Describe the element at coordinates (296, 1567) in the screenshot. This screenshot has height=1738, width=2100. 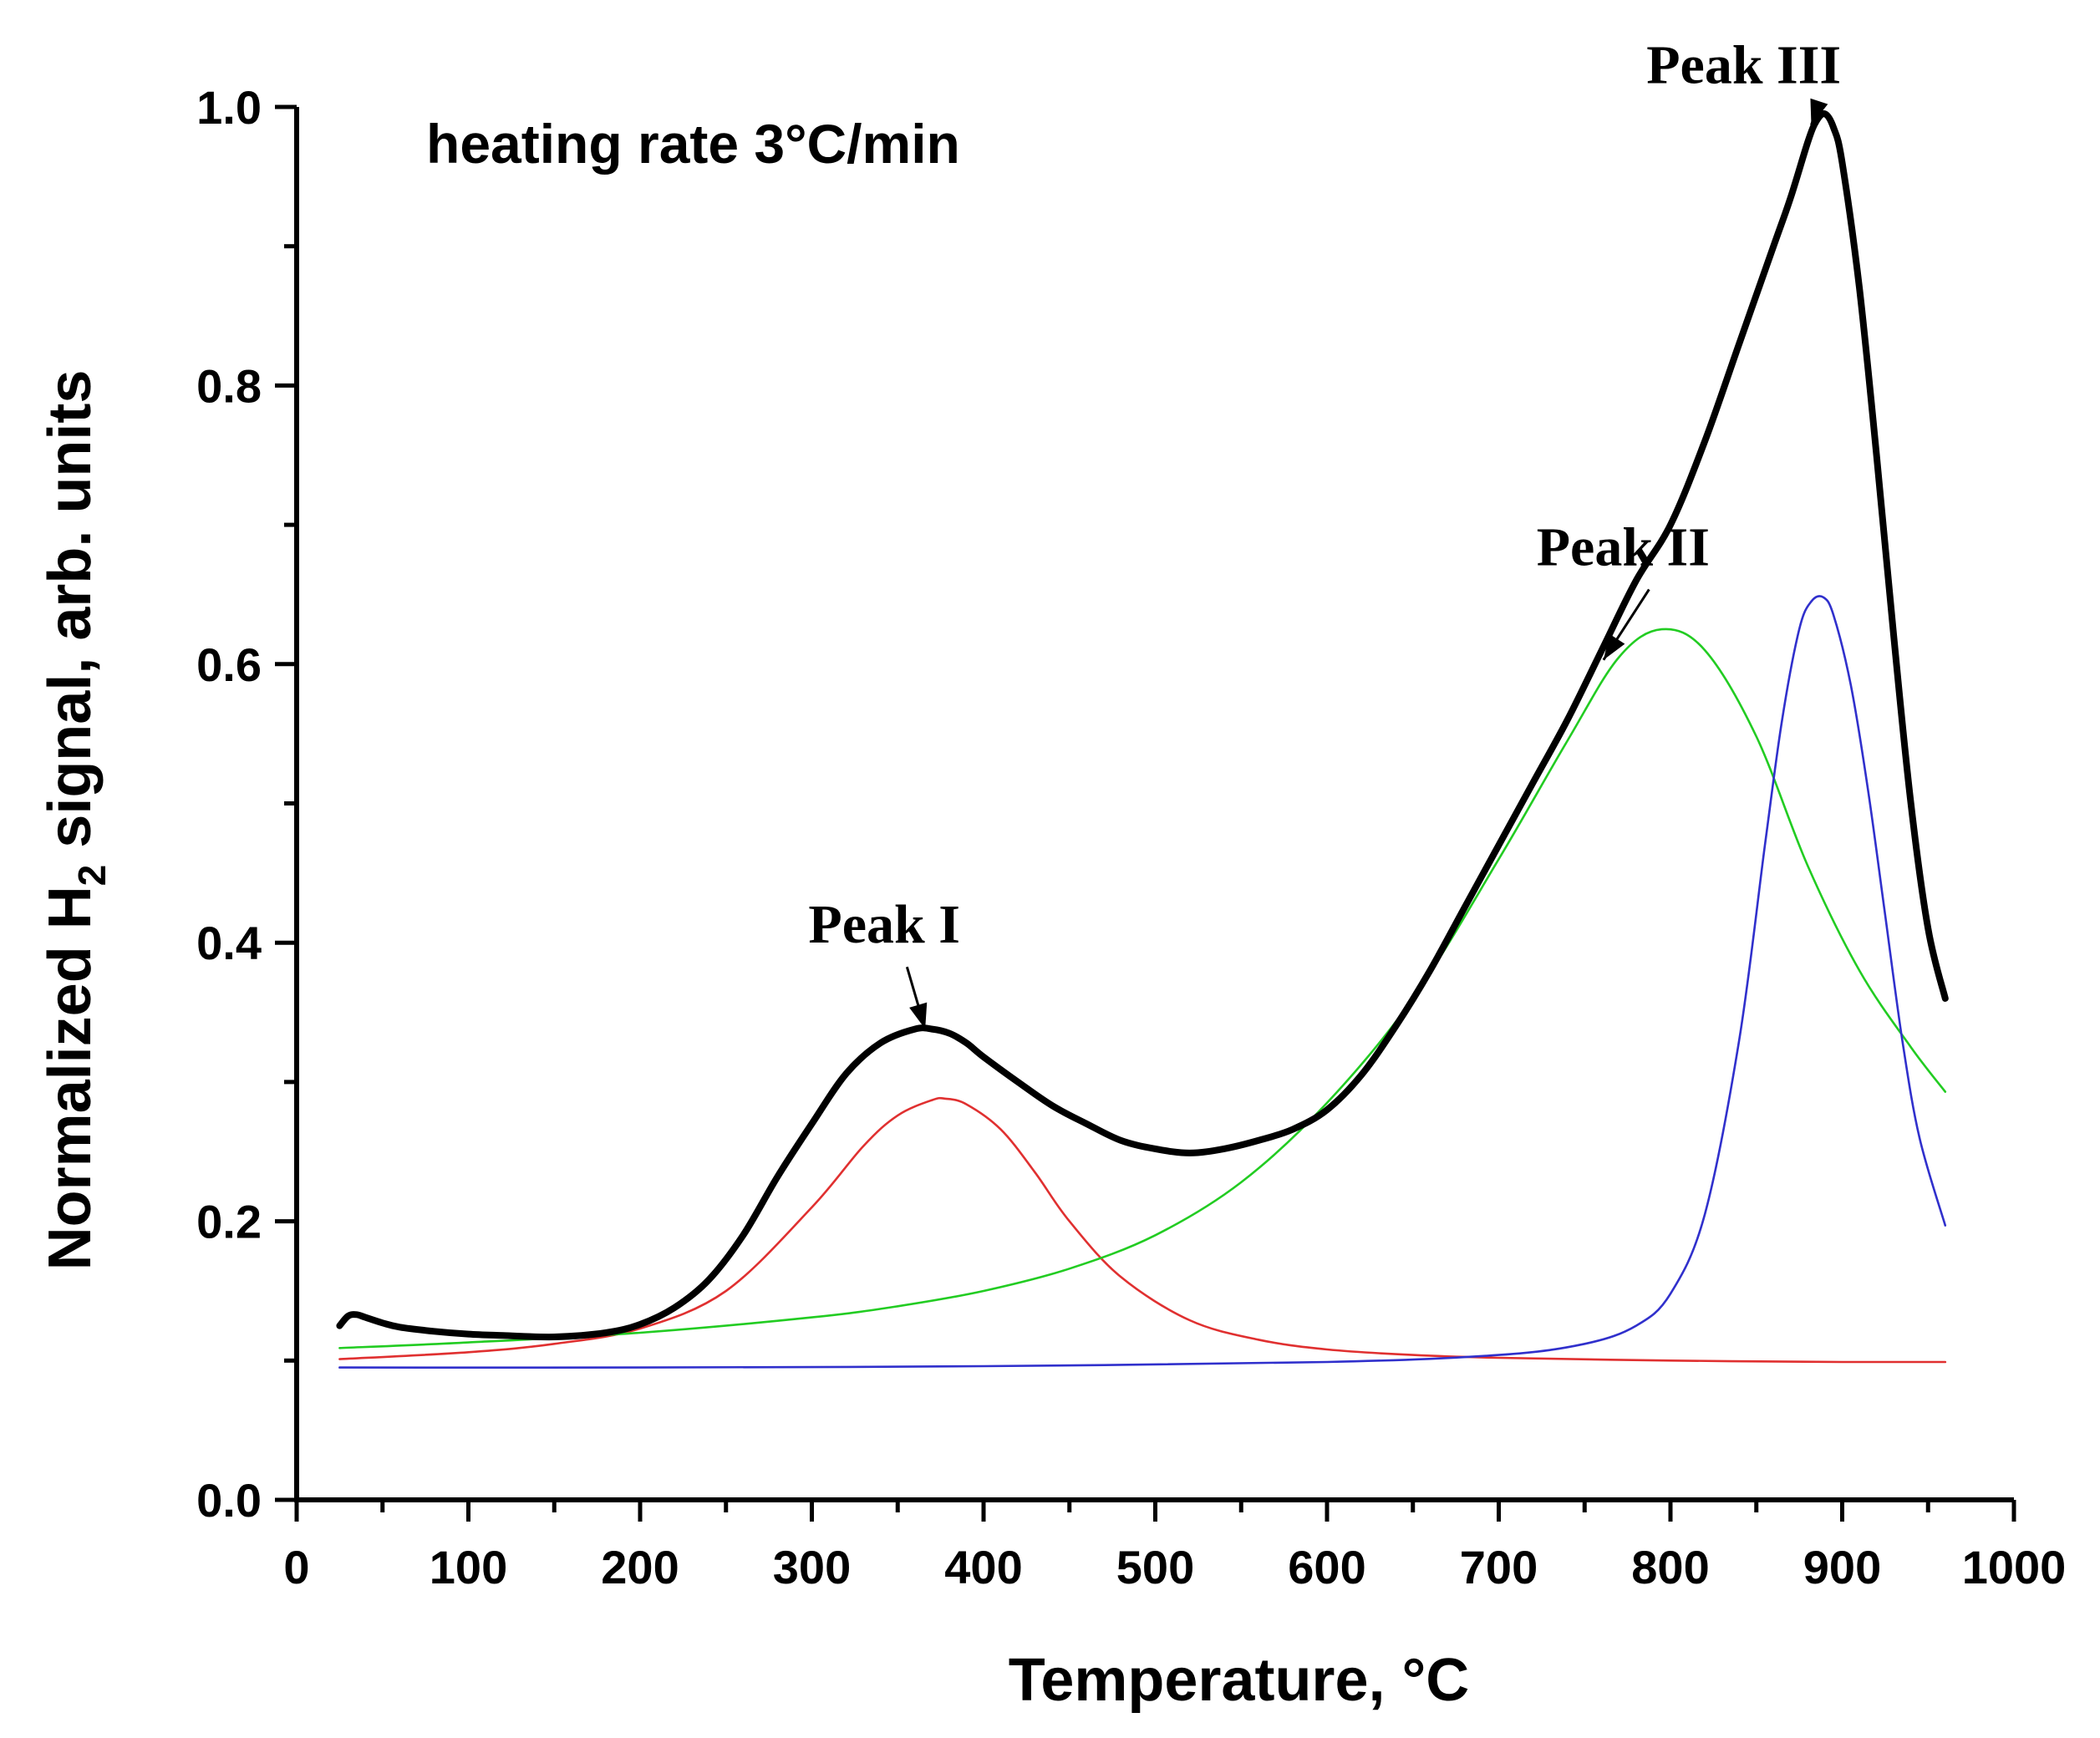
I see `x-tick-label: 0` at that location.